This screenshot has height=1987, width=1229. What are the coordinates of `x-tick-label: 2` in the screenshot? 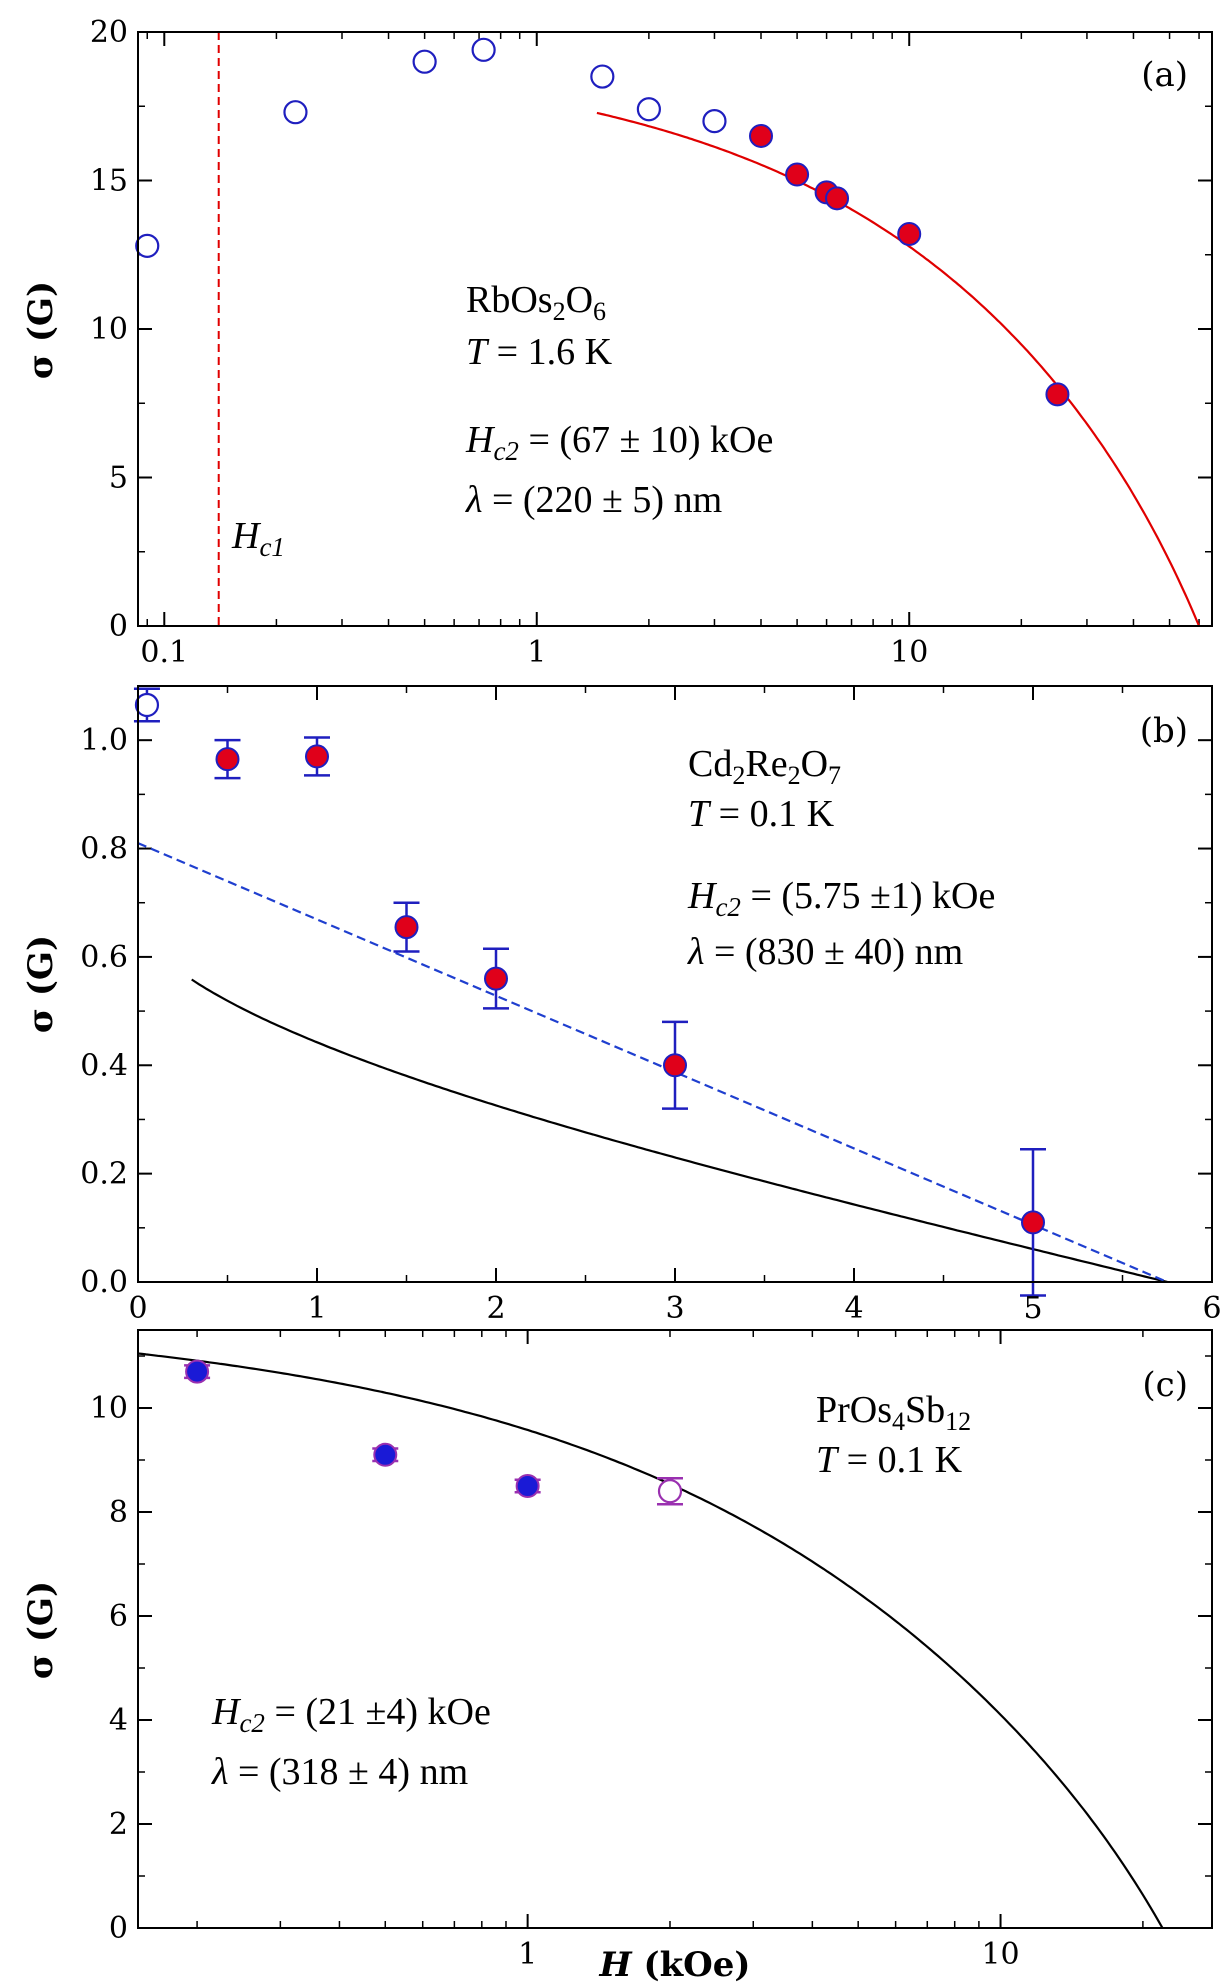 It's located at (495, 1308).